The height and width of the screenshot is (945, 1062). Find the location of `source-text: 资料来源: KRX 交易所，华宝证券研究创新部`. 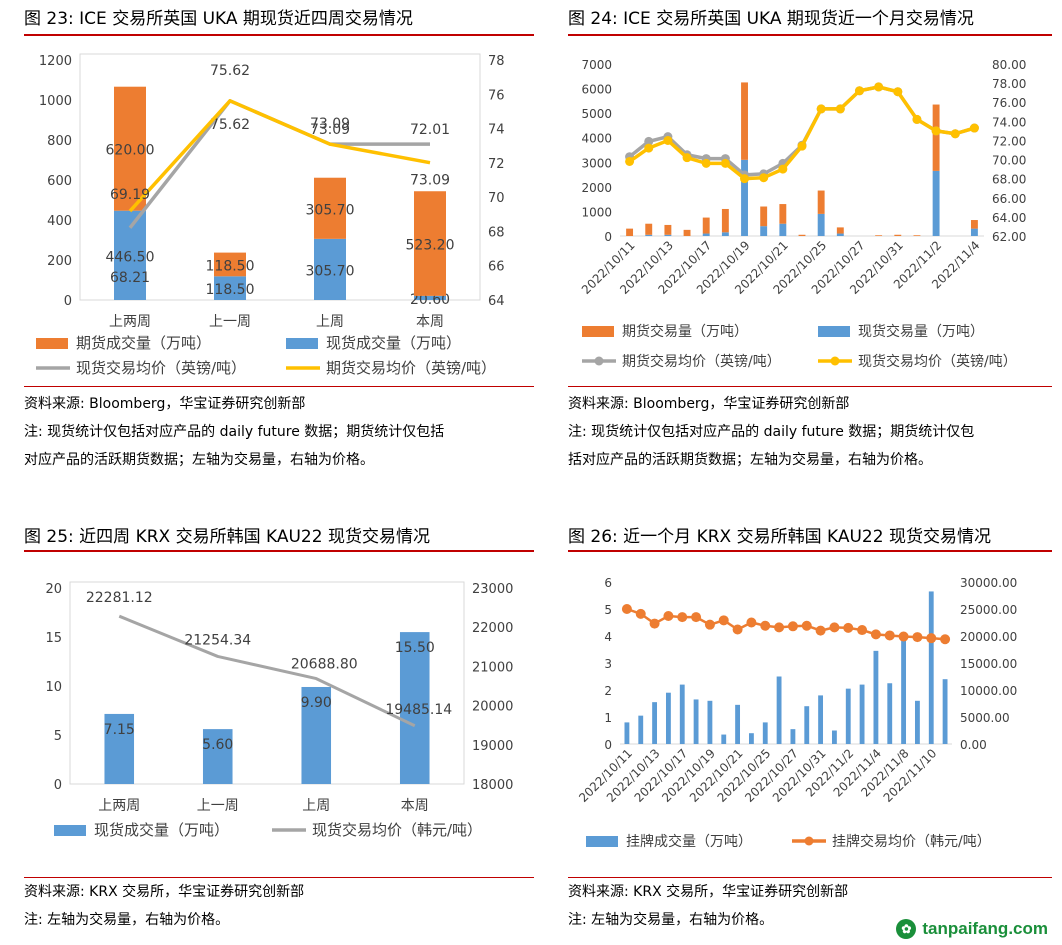

source-text: 资料来源: KRX 交易所，华宝证券研究创新部 is located at coordinates (708, 892).